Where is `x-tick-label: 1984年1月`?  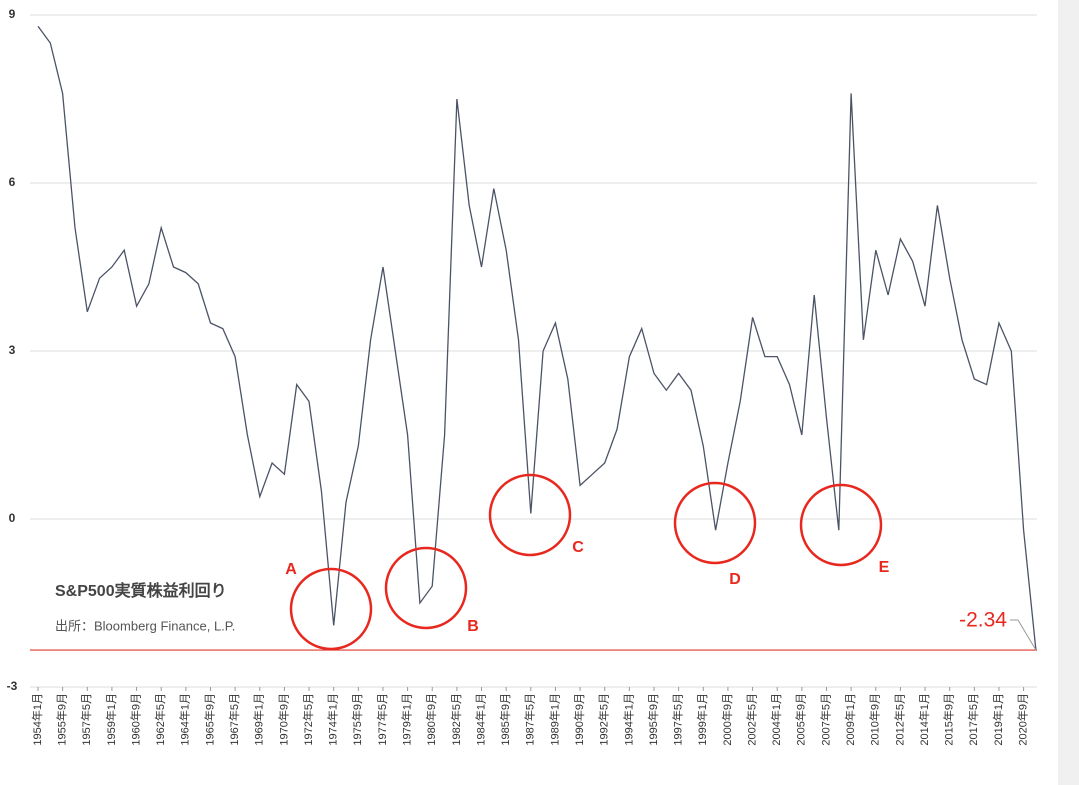
x-tick-label: 1984年1月 is located at coordinates (480, 719).